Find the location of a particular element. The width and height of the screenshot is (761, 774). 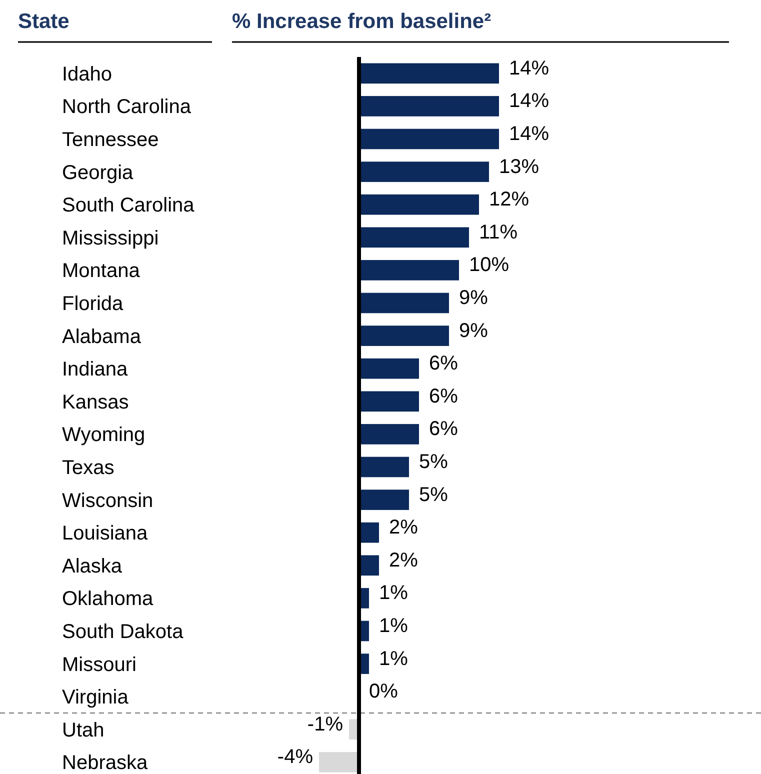

y-tick-label: North Carolina is located at coordinates (127, 107).